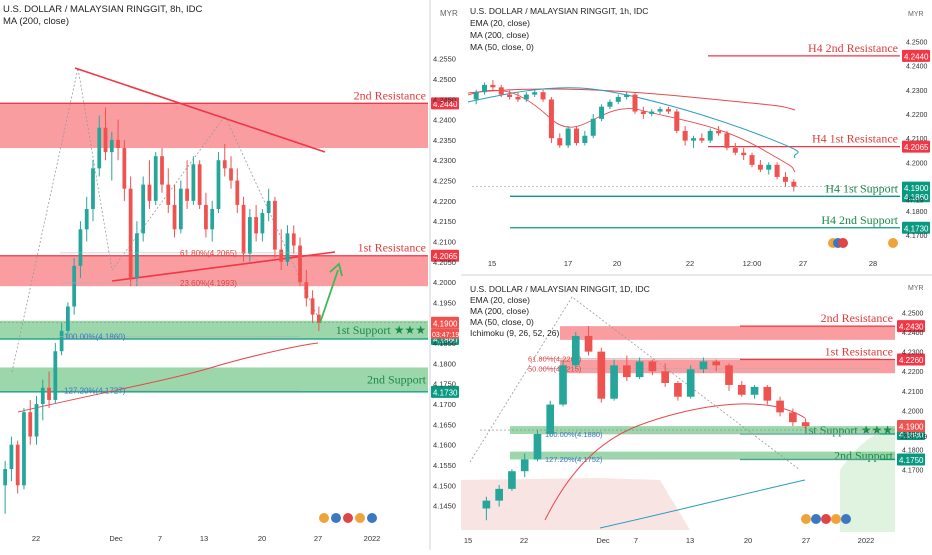 The width and height of the screenshot is (932, 555). Describe the element at coordinates (873, 263) in the screenshot. I see `x-tick-label: 28` at that location.